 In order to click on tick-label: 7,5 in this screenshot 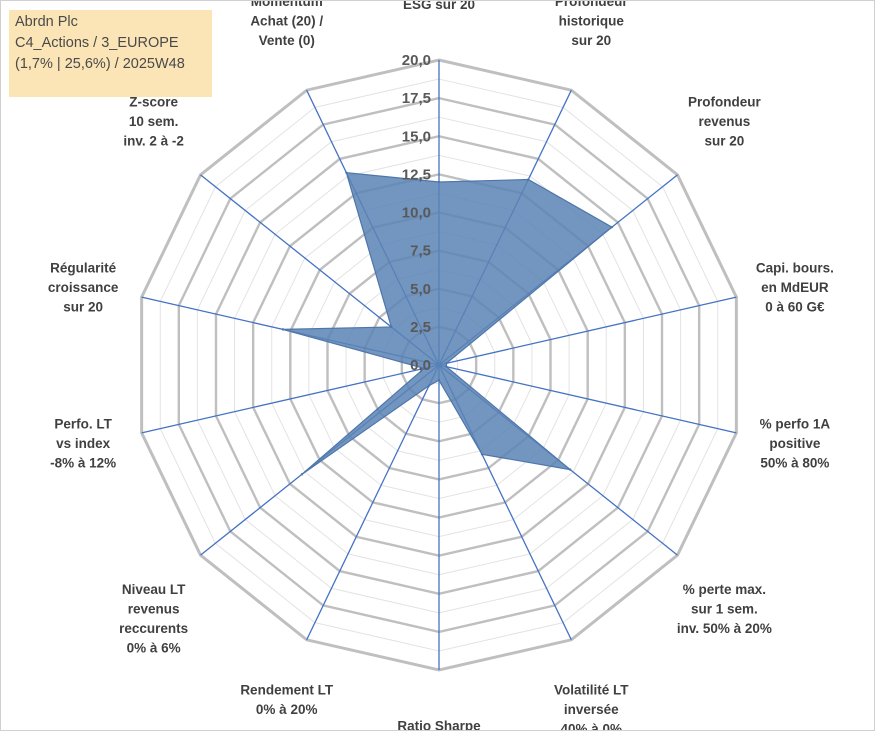, I will do `click(420, 251)`.